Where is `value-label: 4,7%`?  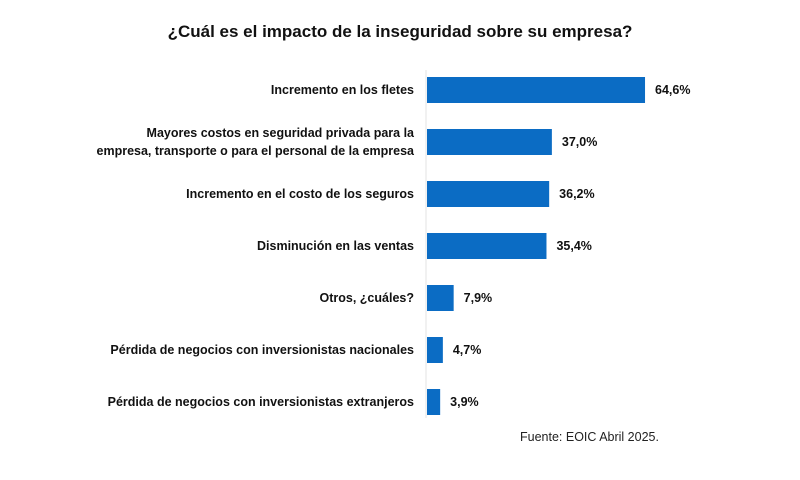
value-label: 4,7% is located at coordinates (467, 350).